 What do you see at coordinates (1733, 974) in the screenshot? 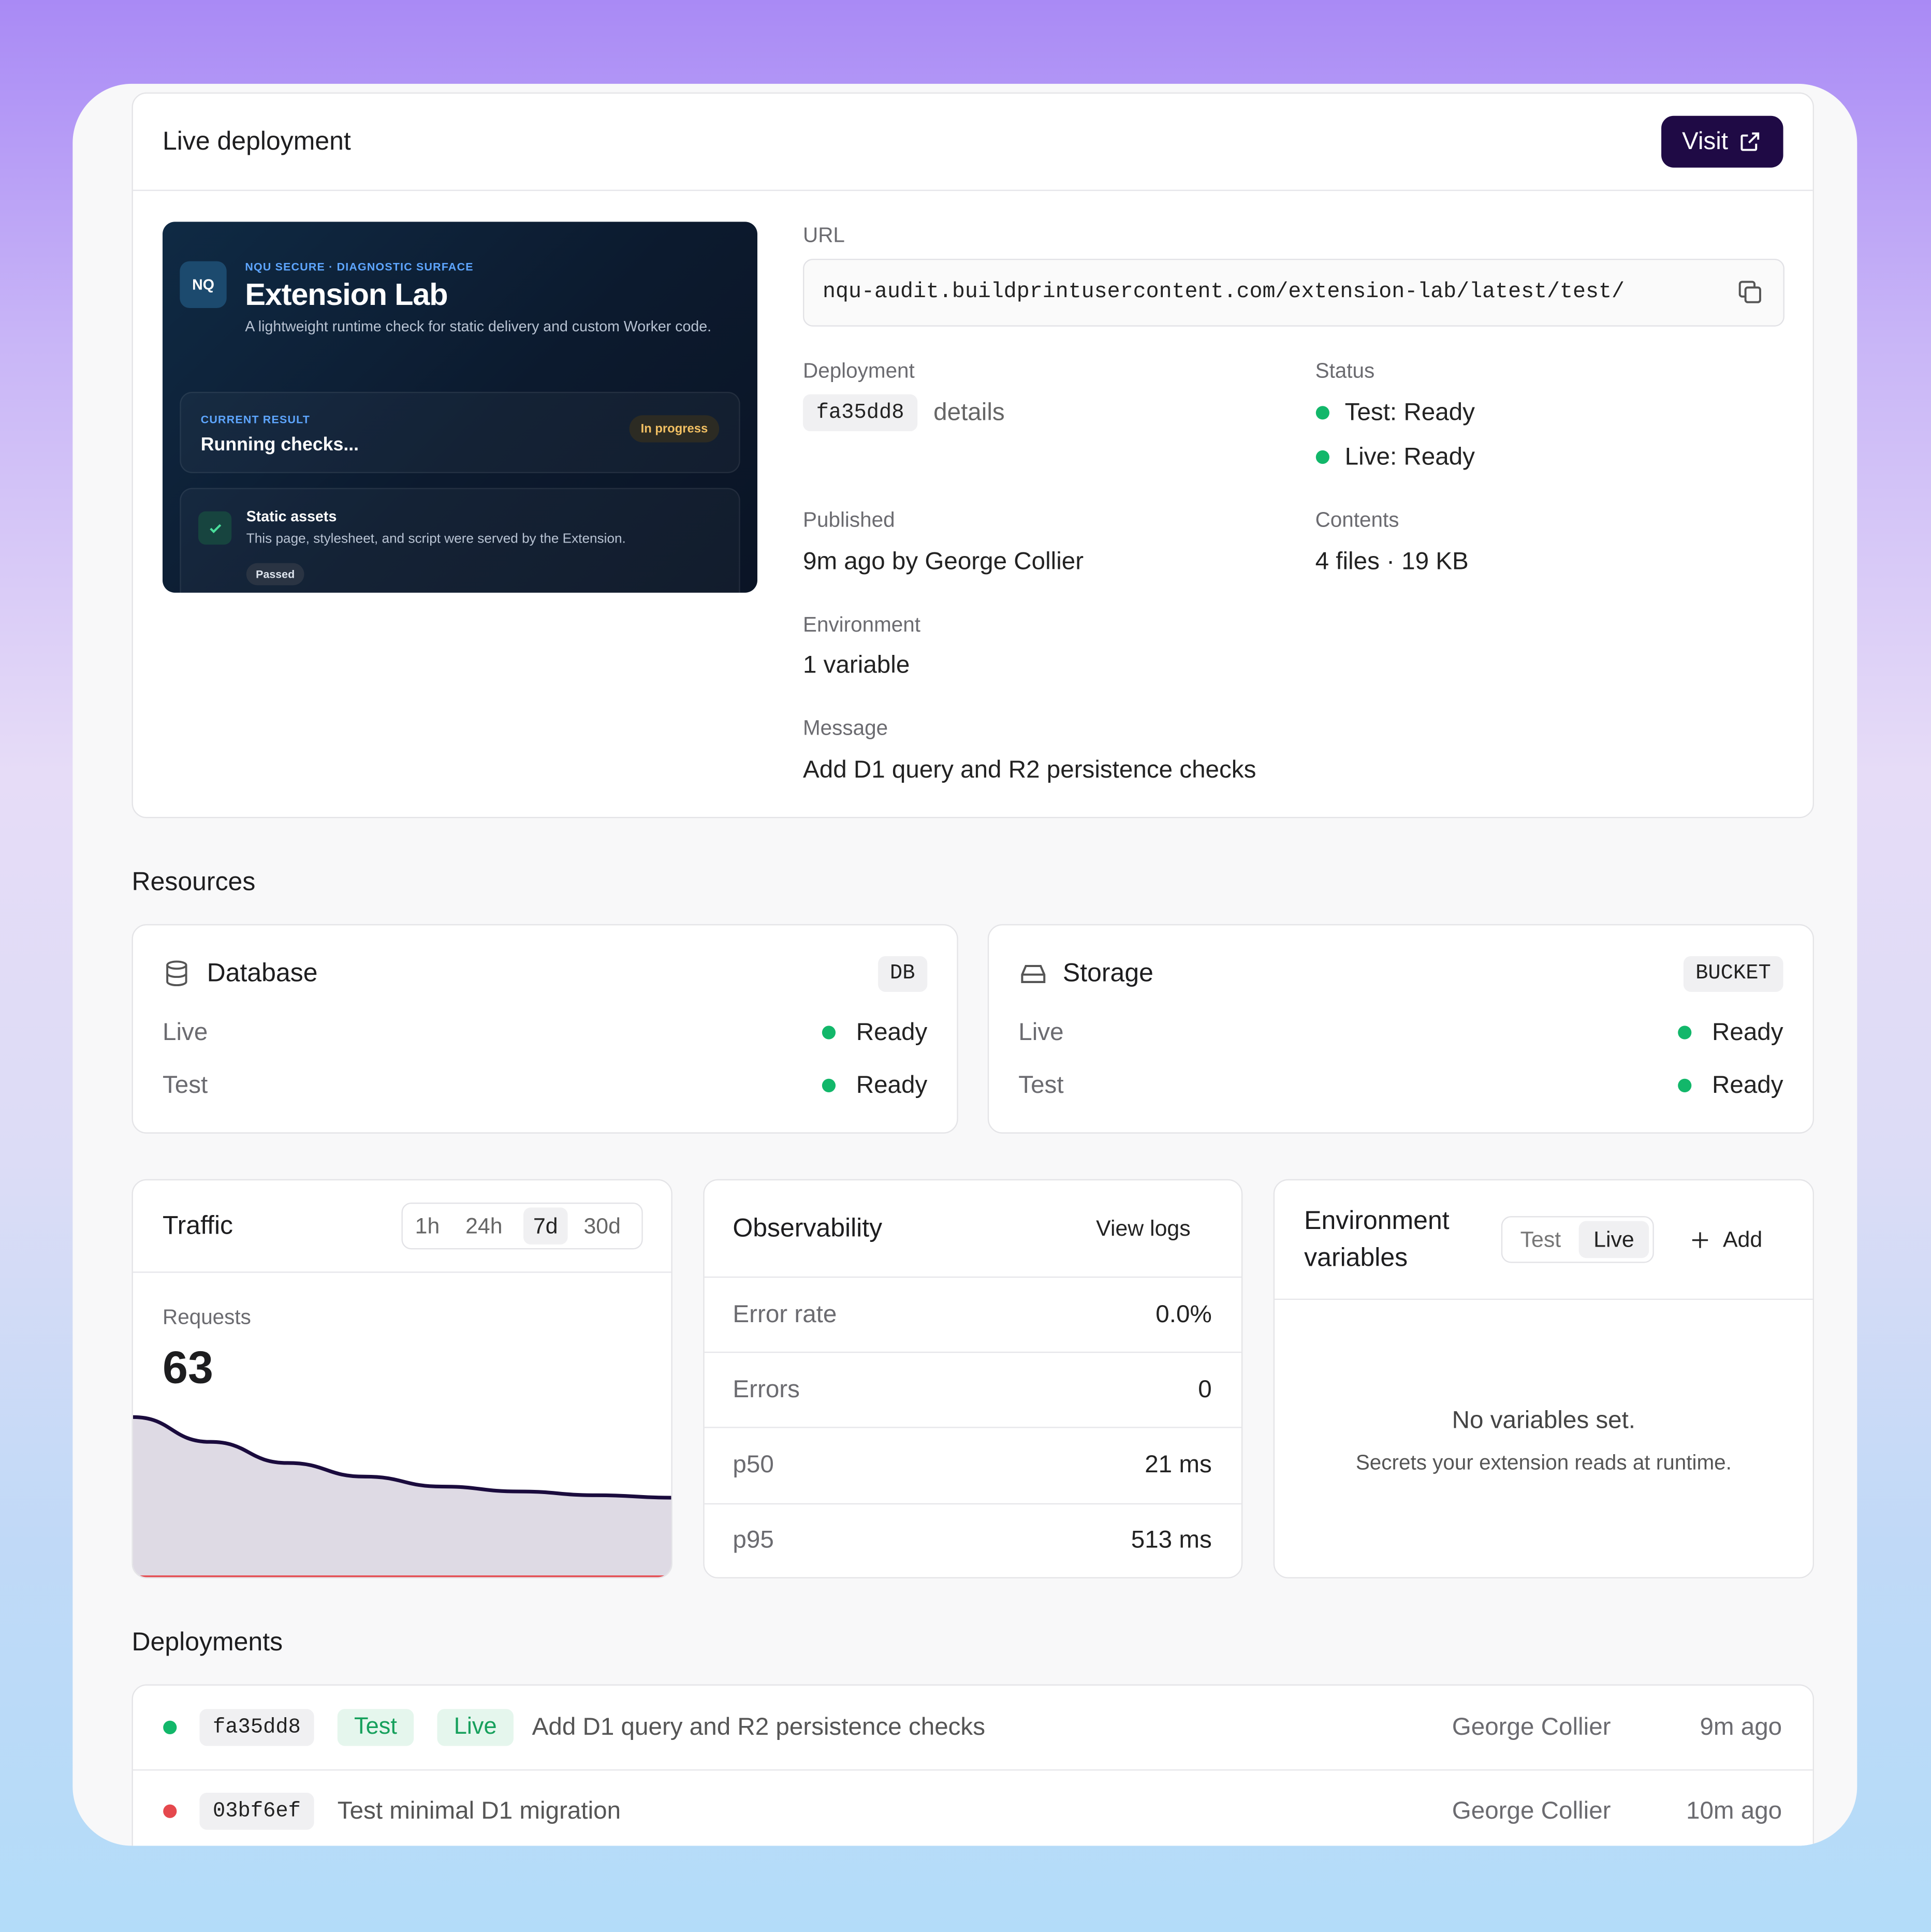
I see `resource-badge: BUCKET` at bounding box center [1733, 974].